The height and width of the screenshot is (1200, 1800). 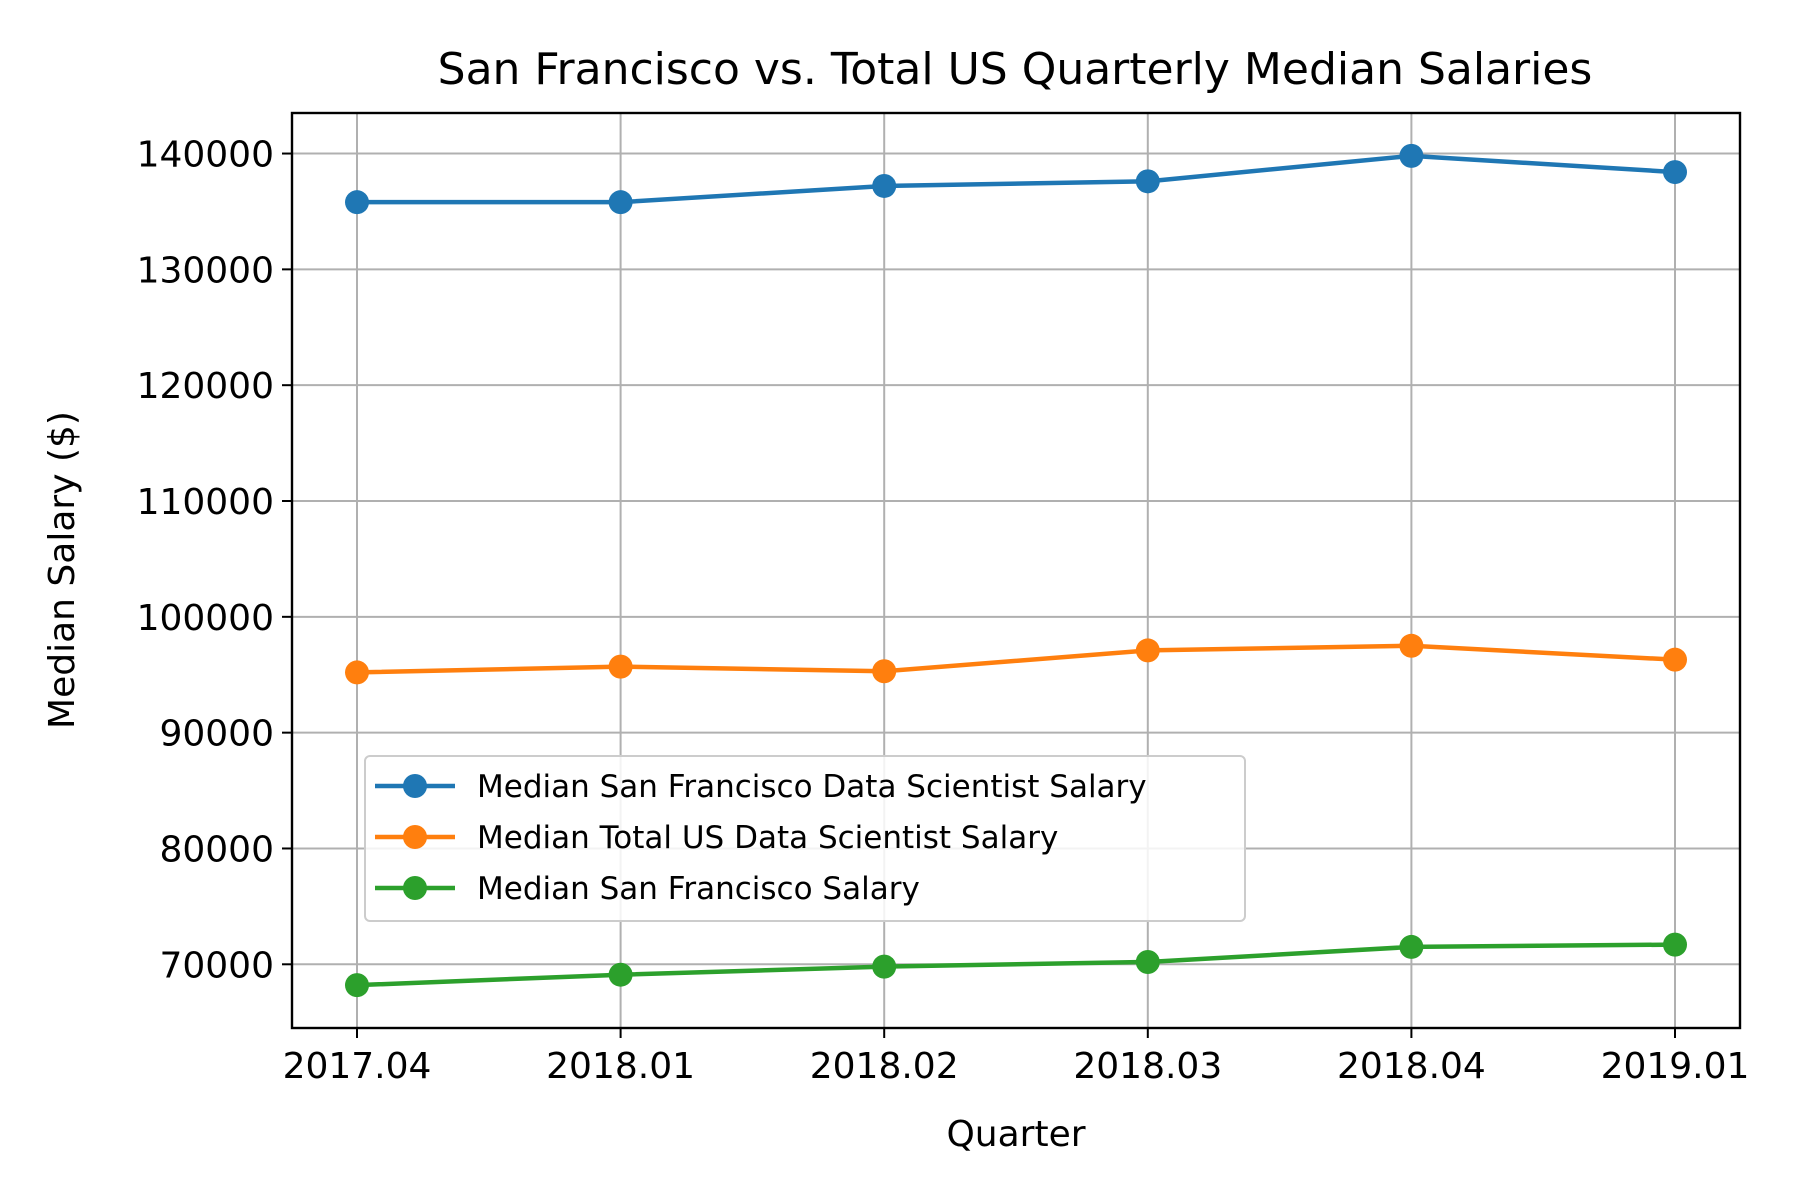 I want to click on y-tick-label: 110000, so click(x=205, y=502).